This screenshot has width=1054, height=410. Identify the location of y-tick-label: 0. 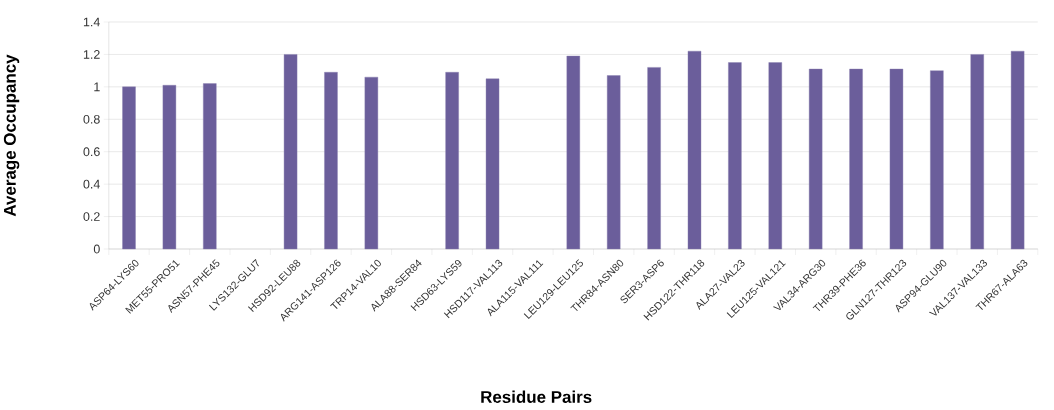
(96, 249).